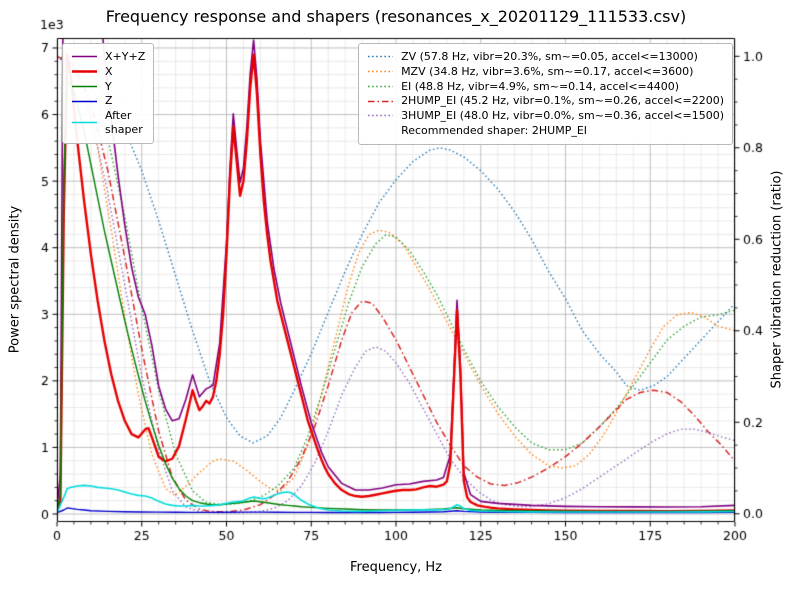  I want to click on legend-label: Y, so click(108, 86).